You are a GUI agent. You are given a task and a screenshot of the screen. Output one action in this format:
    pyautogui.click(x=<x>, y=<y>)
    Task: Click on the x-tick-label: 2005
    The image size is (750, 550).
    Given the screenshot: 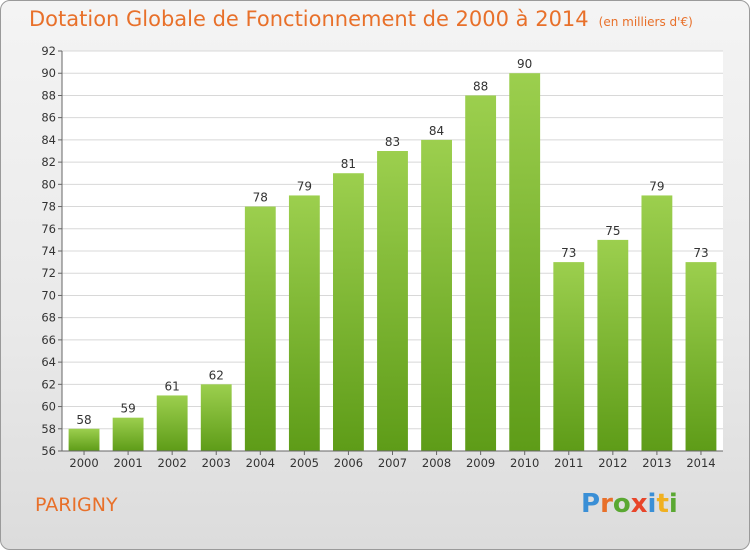 What is the action you would take?
    pyautogui.click(x=304, y=463)
    